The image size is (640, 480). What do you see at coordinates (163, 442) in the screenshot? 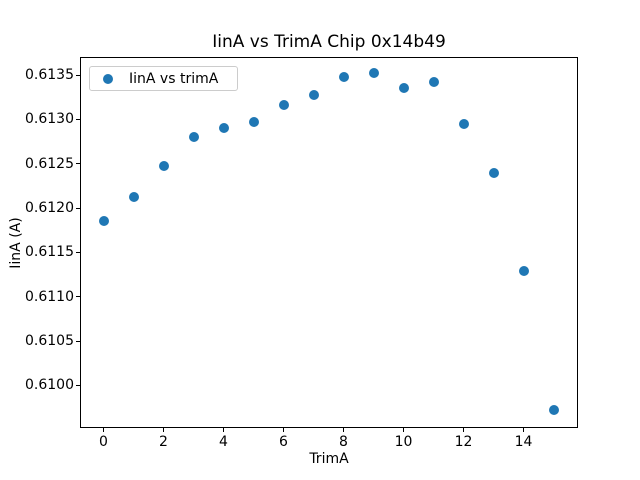
I see `x-tick-label: 2` at bounding box center [163, 442].